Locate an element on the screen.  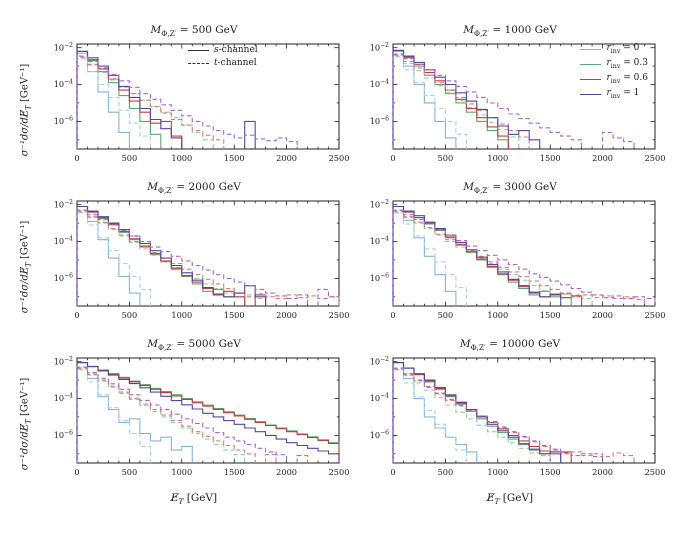
rinv-legend: rinv = 0 rinv = 0.3 rinv = 0.6 rinv = 1 is located at coordinates (614, 73).